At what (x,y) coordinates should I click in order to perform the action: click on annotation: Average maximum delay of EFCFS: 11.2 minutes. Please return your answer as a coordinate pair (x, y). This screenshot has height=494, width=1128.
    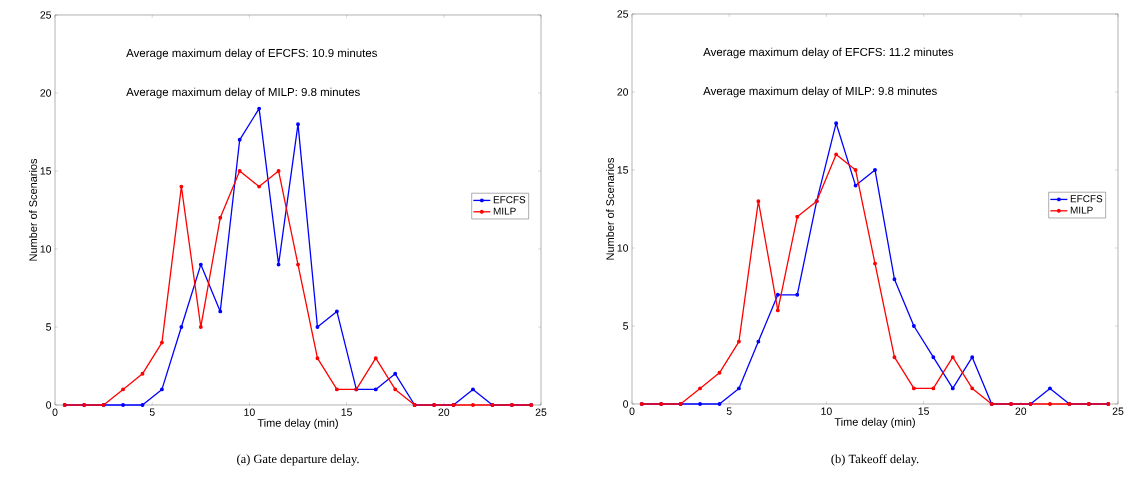
    Looking at the image, I should click on (828, 53).